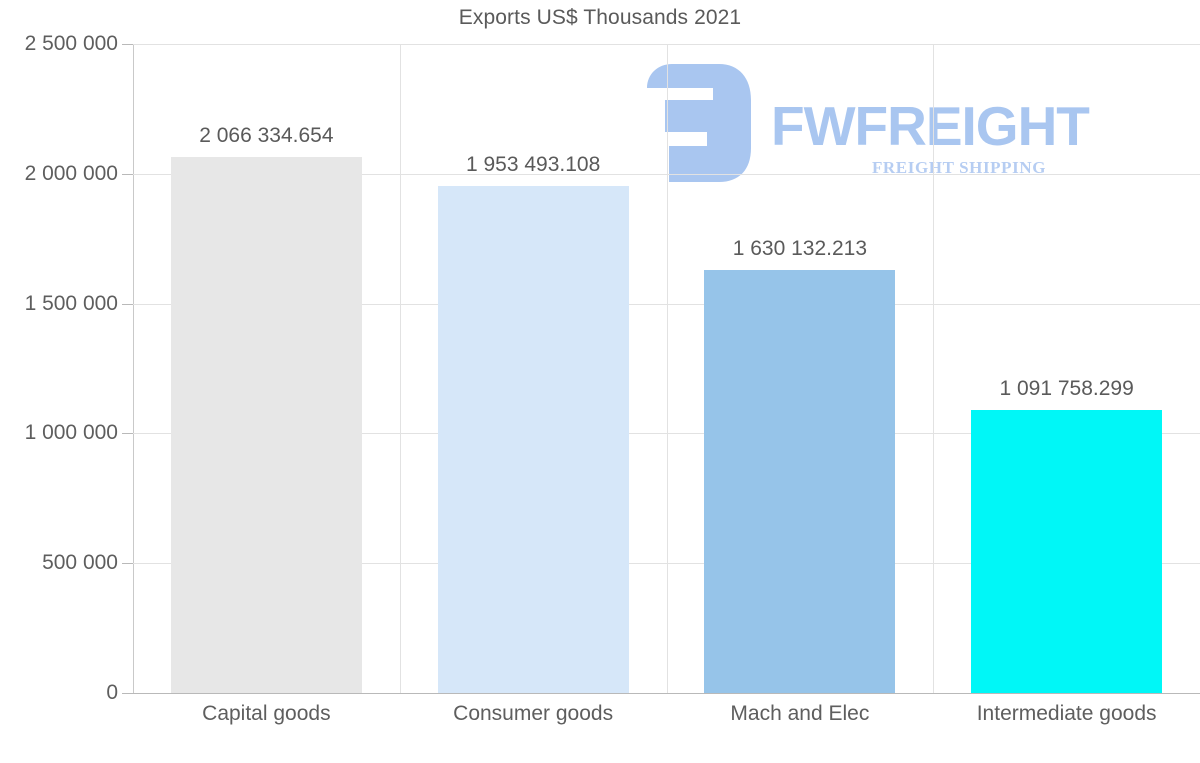 This screenshot has width=1200, height=763. Describe the element at coordinates (133, 369) in the screenshot. I see `y-axis-line` at that location.